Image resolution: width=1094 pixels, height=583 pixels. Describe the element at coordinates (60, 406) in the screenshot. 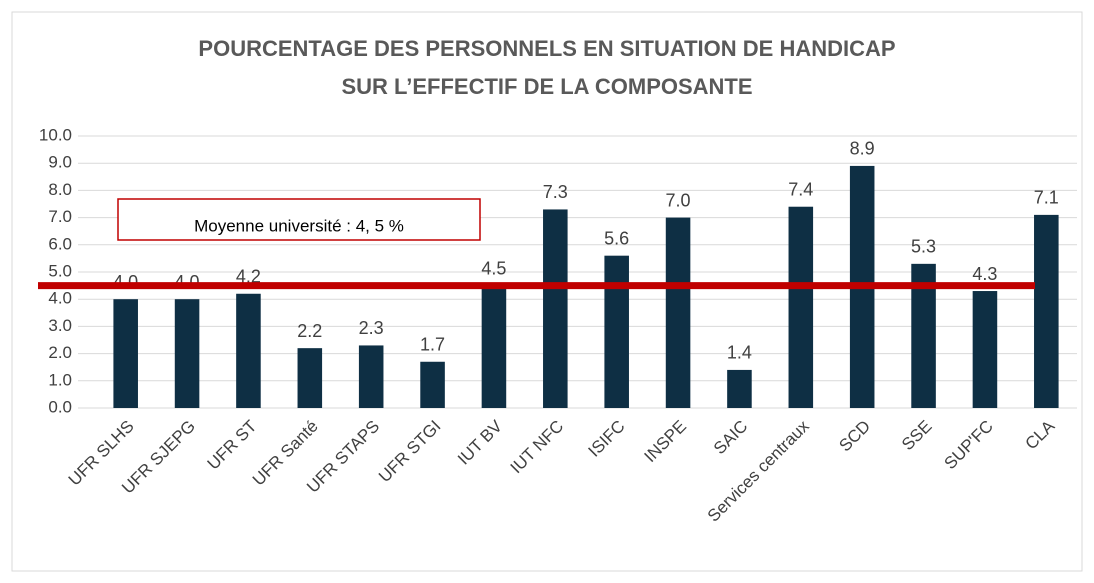

I see `y-tick-label: 0.0` at that location.